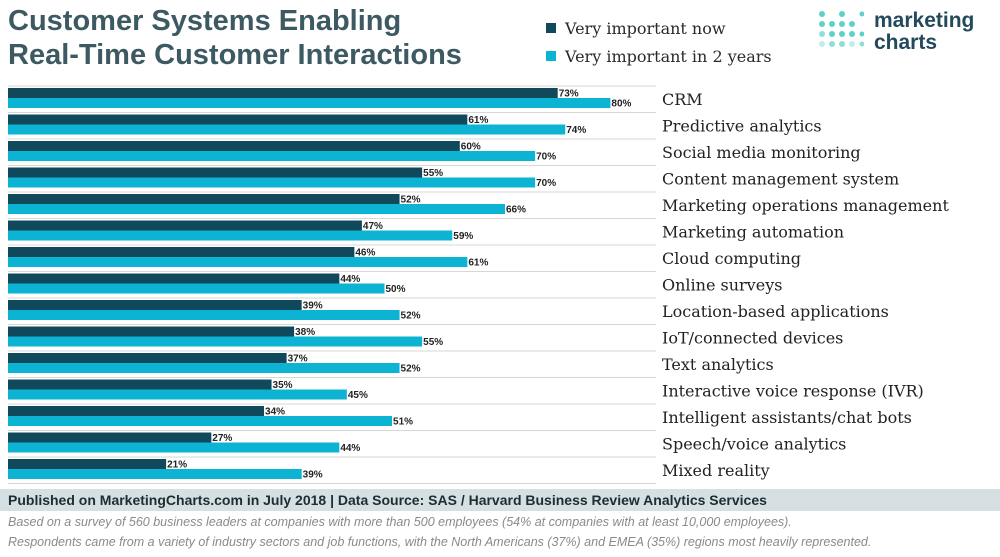  I want to click on data-label: 73%, so click(569, 94).